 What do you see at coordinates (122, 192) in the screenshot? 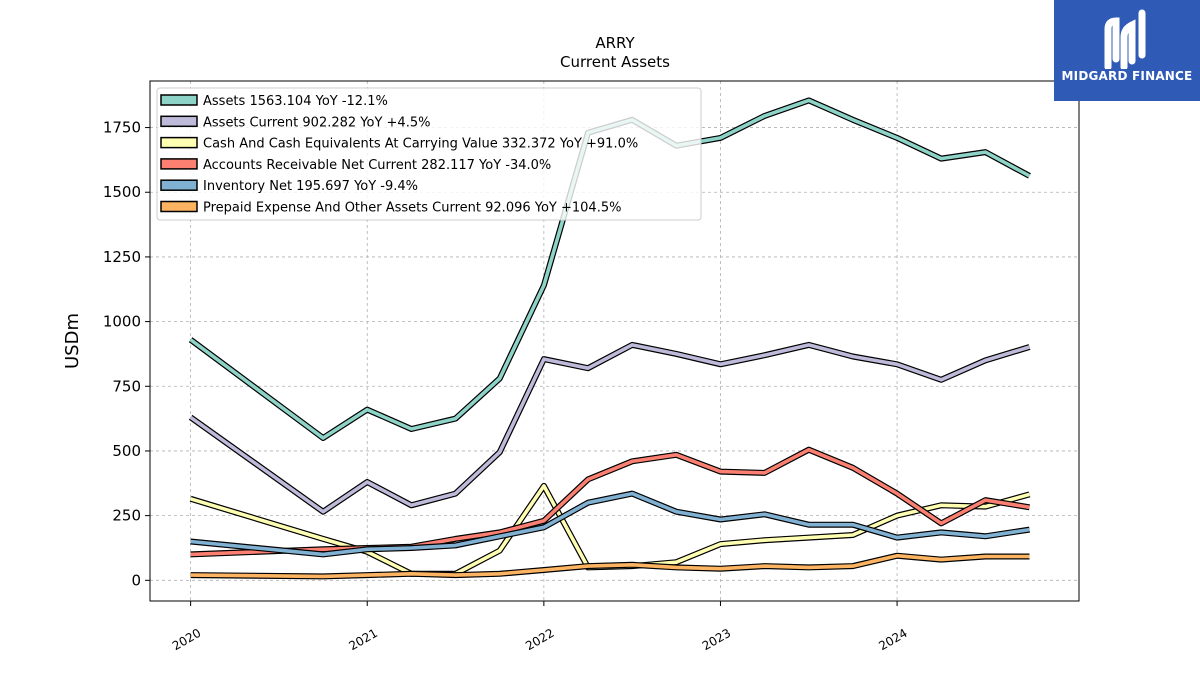
I see `y-tick-label: 1500` at bounding box center [122, 192].